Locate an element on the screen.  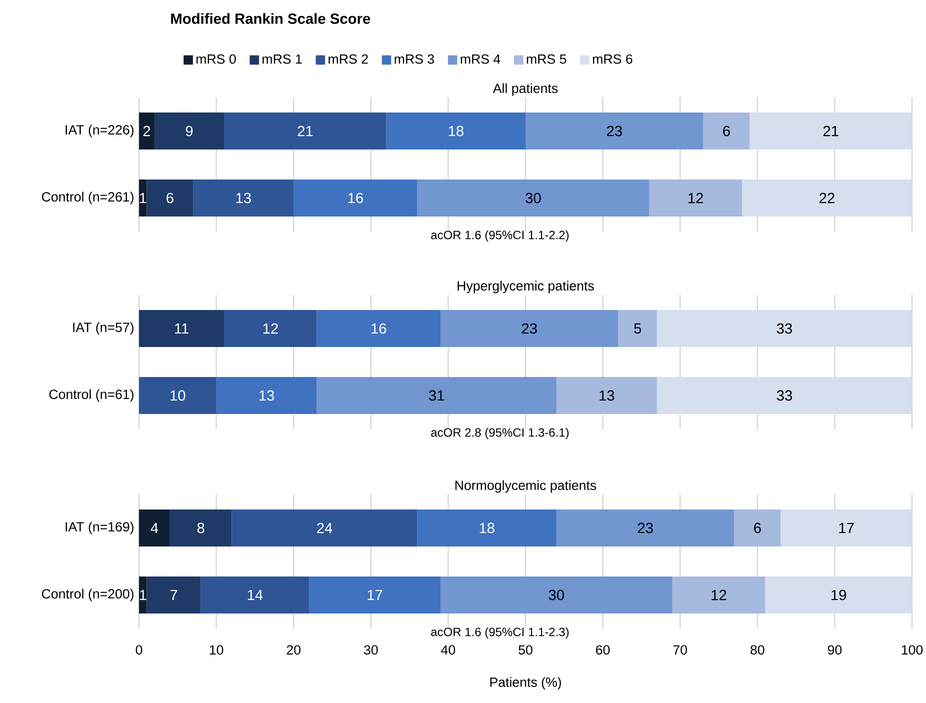
y-tick-label: Control (n=261) is located at coordinates (88, 198).